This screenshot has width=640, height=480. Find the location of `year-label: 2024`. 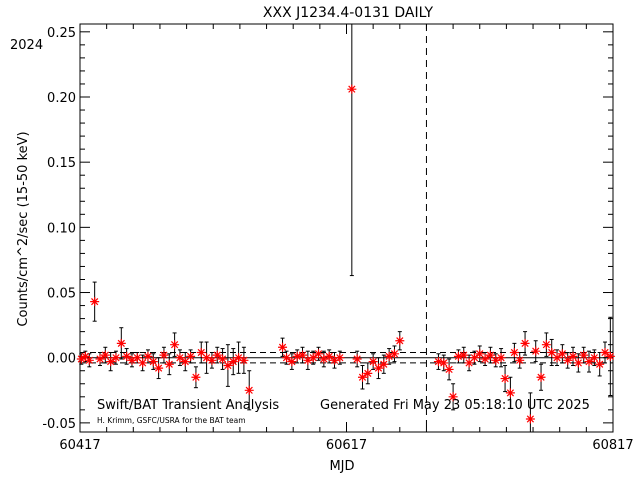

year-label: 2024 is located at coordinates (26, 45).